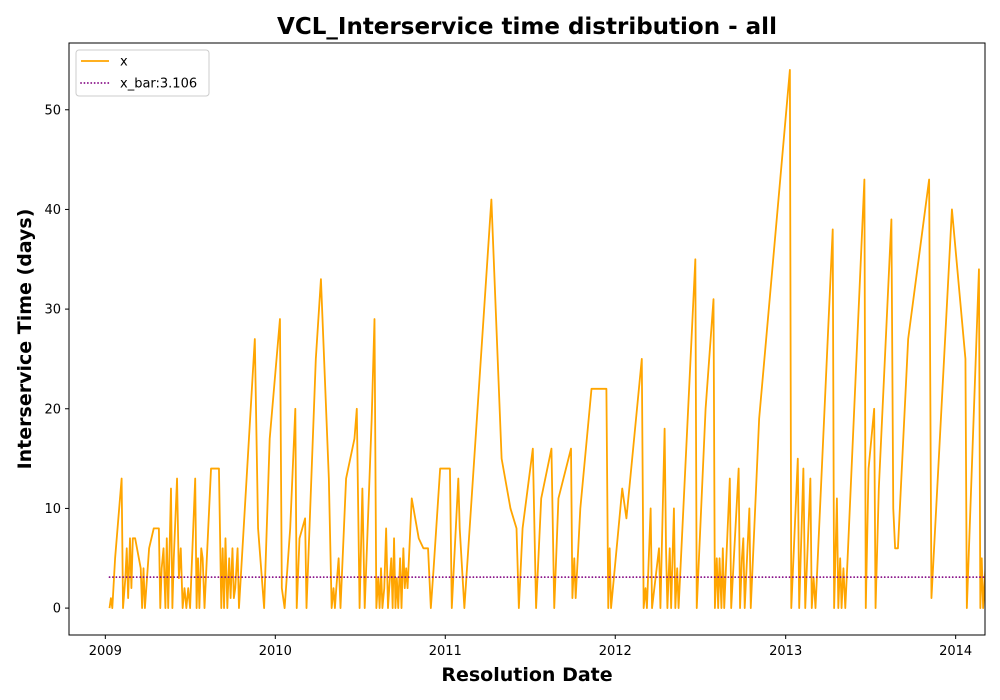  What do you see at coordinates (445, 651) in the screenshot?
I see `x-tick-label: 2011` at bounding box center [445, 651].